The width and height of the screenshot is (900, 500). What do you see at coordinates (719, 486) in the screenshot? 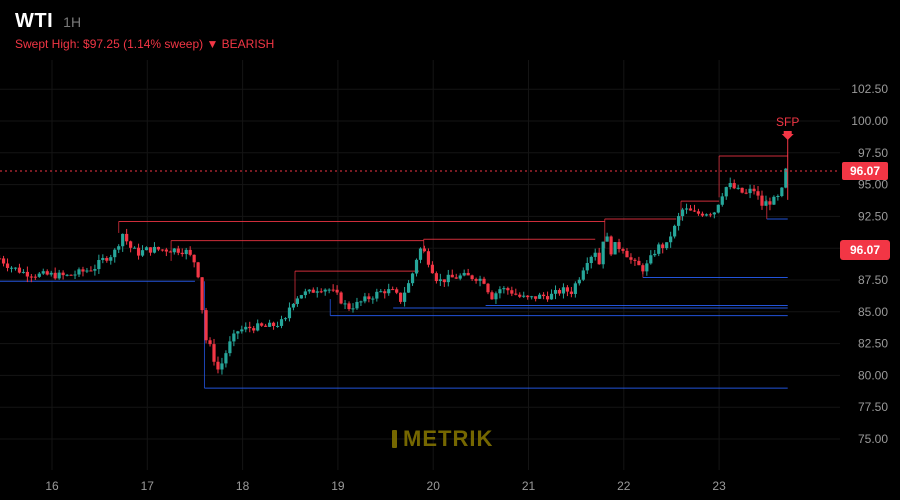
I see `x-tick-label: 23` at bounding box center [719, 486].